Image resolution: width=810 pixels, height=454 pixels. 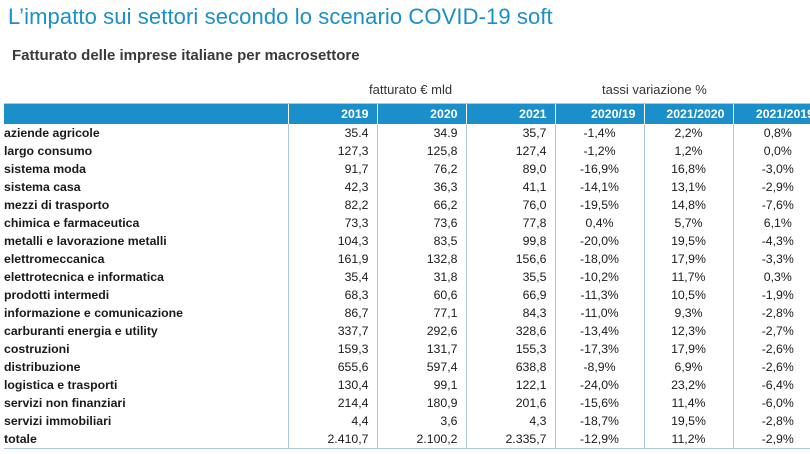 What do you see at coordinates (599, 367) in the screenshot?
I see `rate-cell: -8,9%` at bounding box center [599, 367].